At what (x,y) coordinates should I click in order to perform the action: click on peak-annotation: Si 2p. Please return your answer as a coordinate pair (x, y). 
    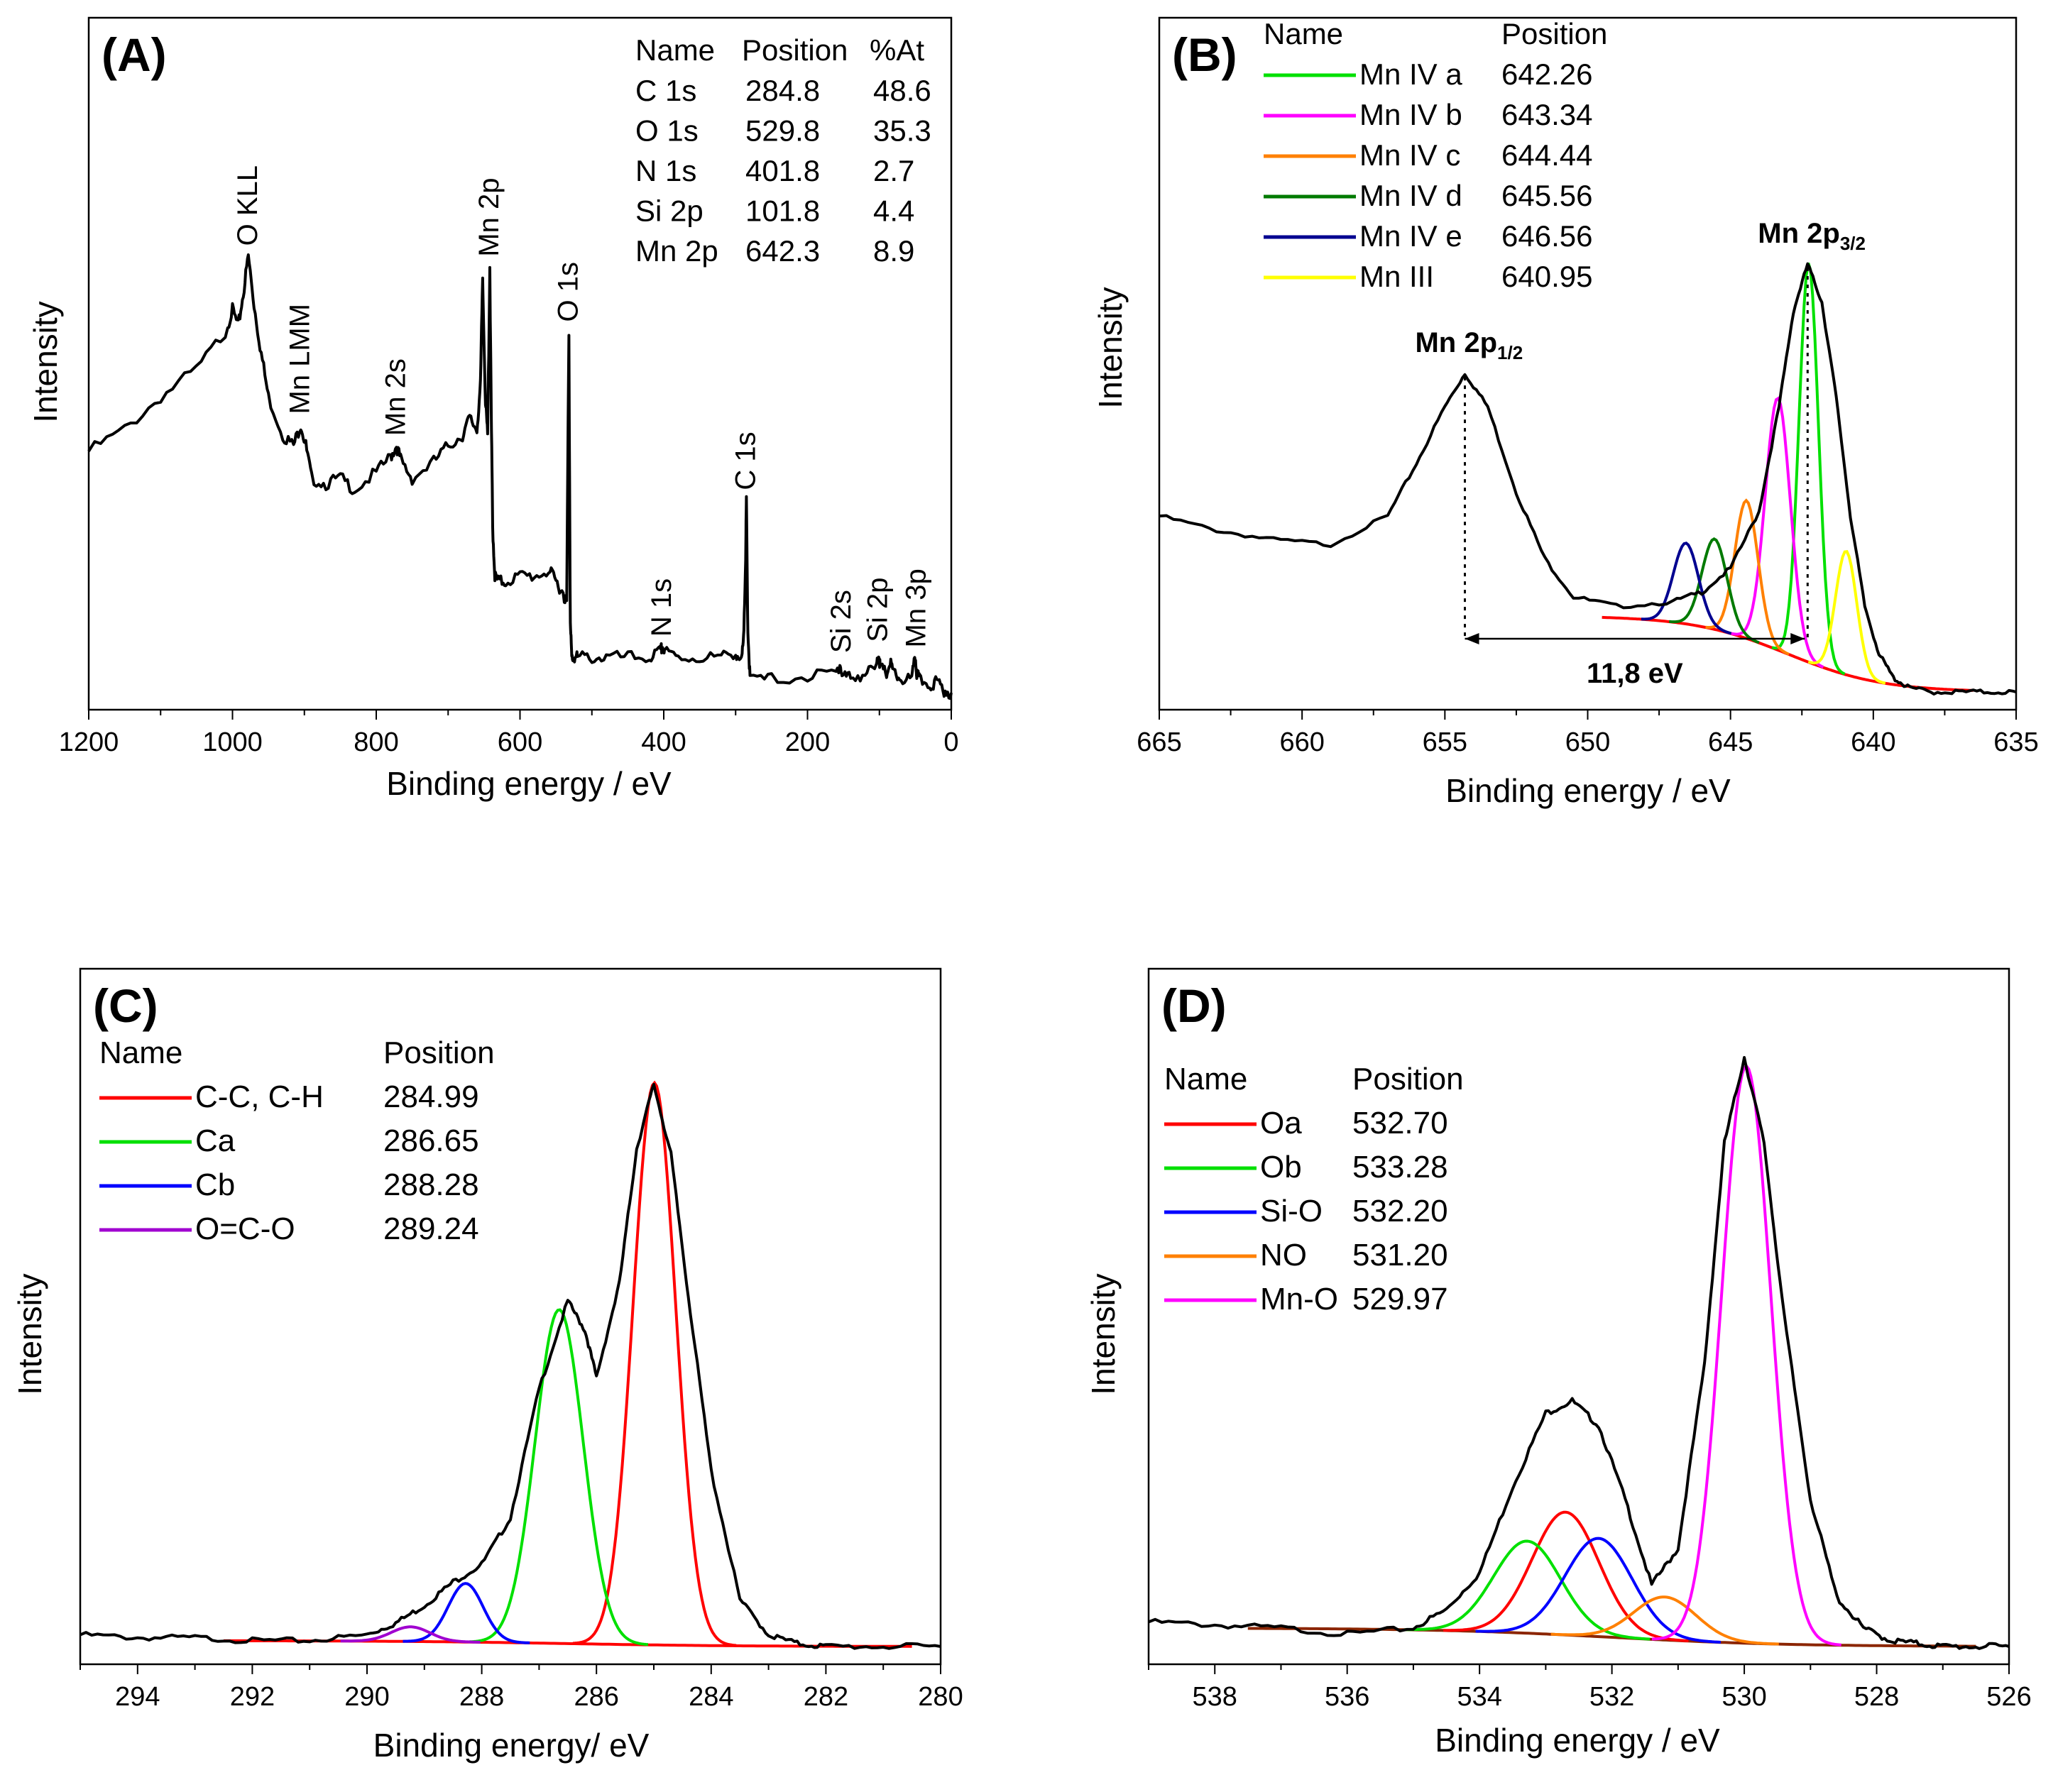
    Looking at the image, I should click on (878, 610).